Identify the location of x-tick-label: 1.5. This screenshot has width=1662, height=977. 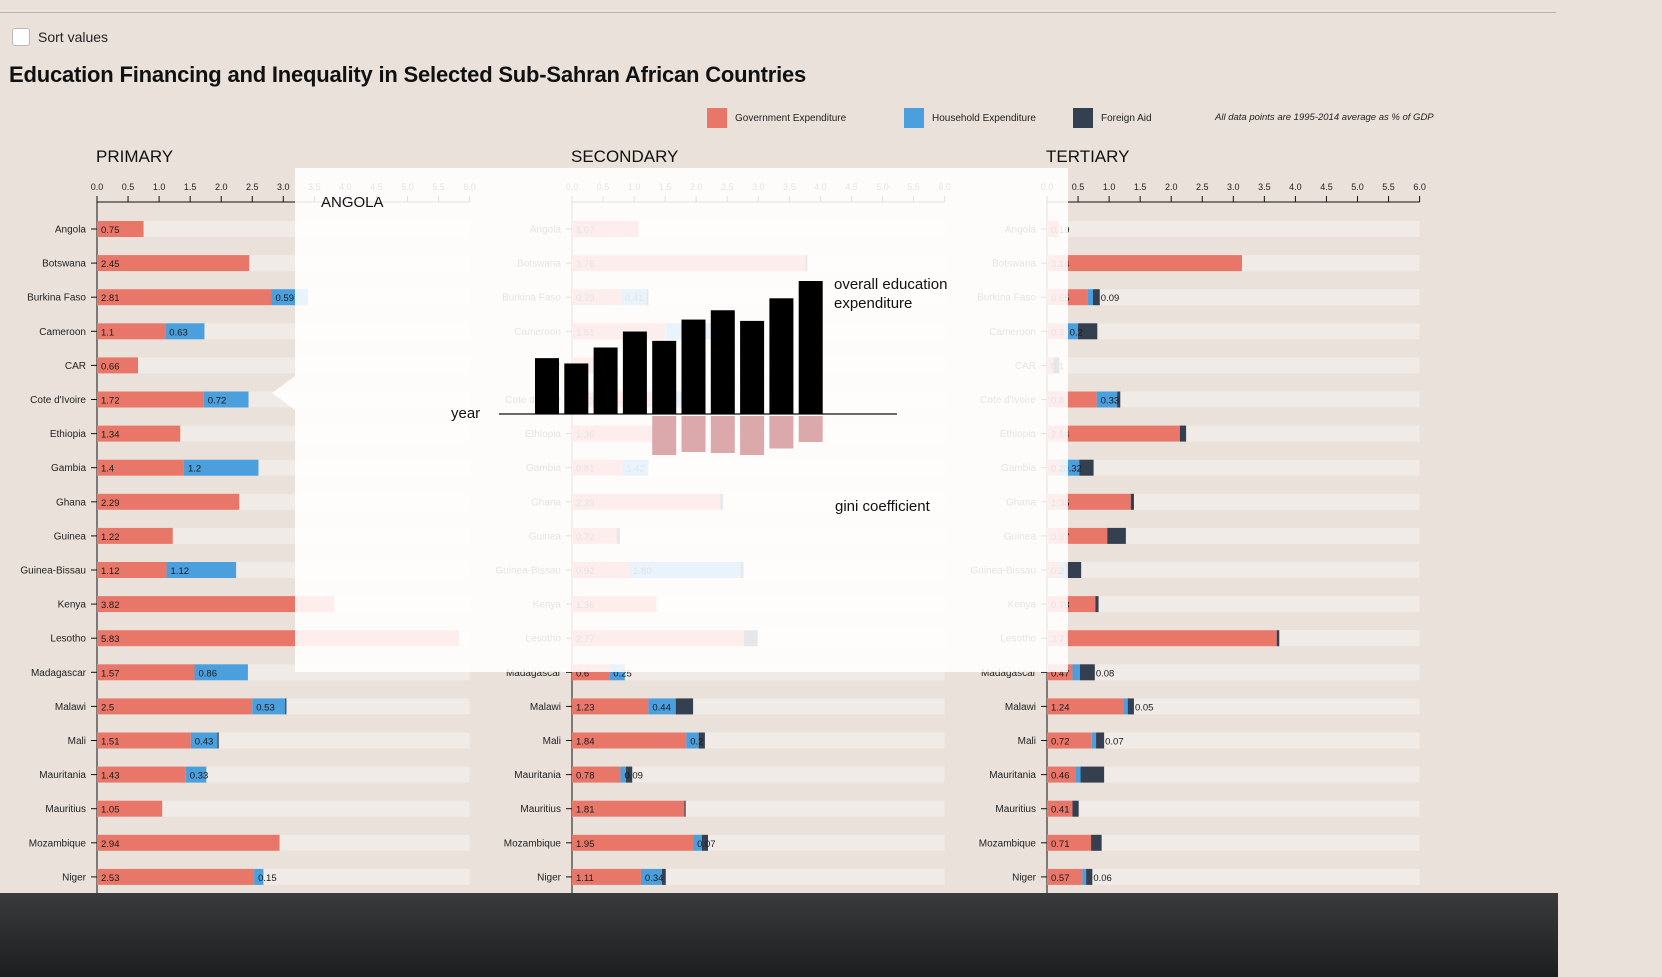
(190, 187).